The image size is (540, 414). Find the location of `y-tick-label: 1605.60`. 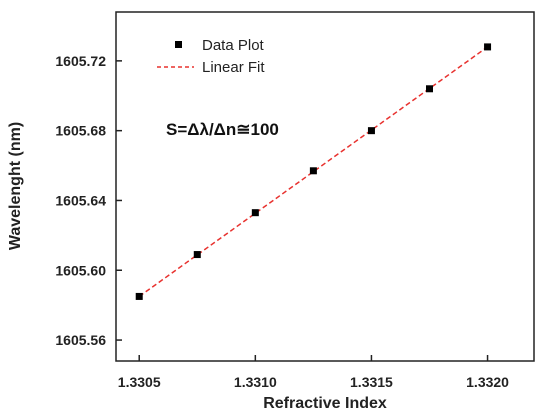

y-tick-label: 1605.60 is located at coordinates (80, 270).